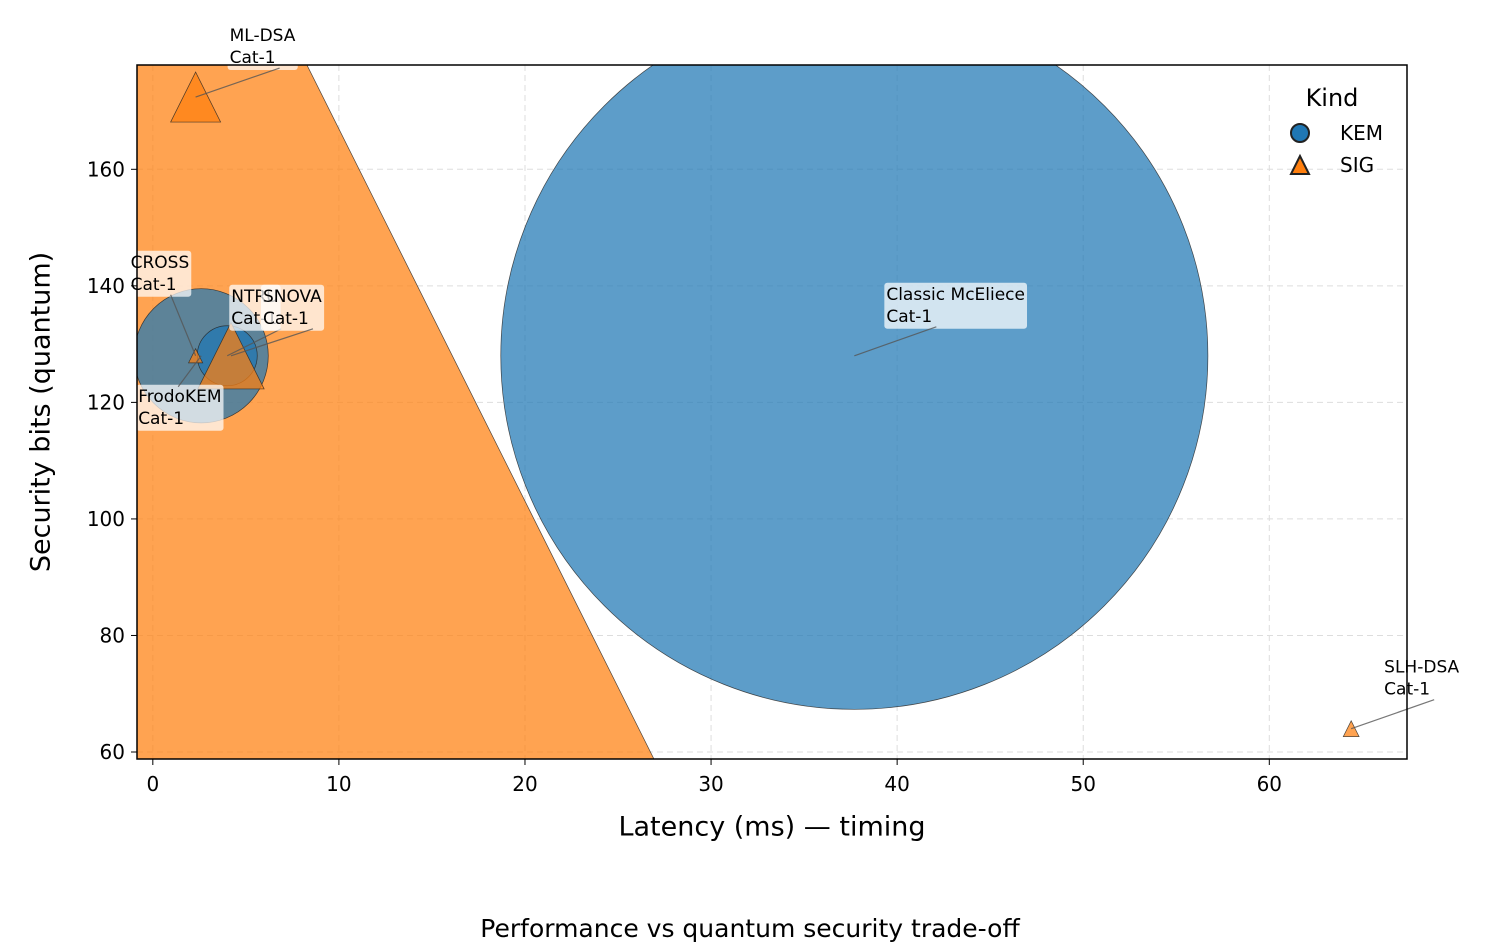 The height and width of the screenshot is (950, 1500). I want to click on y-tick-label: 120, so click(106, 402).